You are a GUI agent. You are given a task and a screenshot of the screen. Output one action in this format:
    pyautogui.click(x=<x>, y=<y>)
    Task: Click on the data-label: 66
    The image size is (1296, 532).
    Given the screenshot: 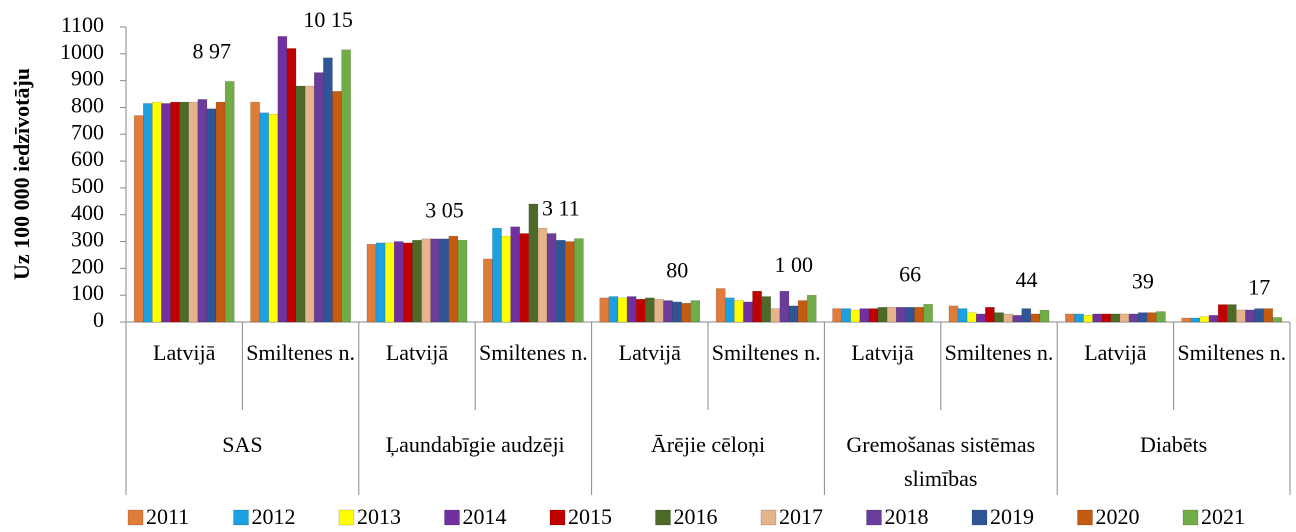 What is the action you would take?
    pyautogui.click(x=910, y=273)
    